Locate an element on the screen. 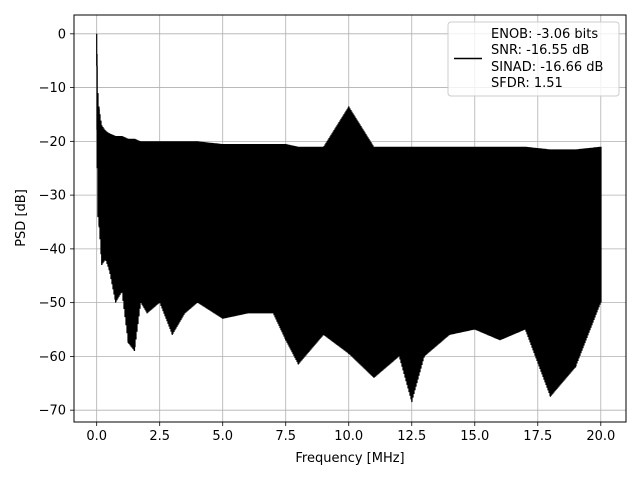  legend-line-sinad: SINAD: -16.66 dB is located at coordinates (547, 67).